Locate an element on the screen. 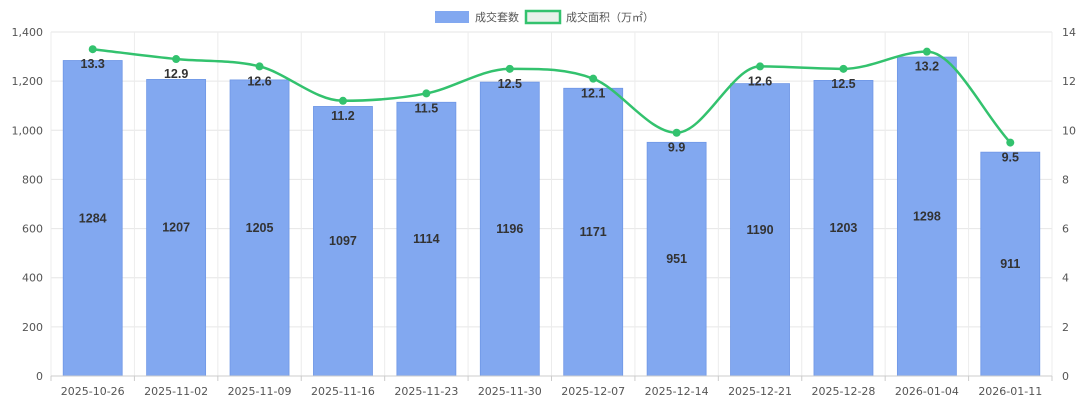 This screenshot has width=1080, height=414. legend-line-label: 成交面积（万㎡） is located at coordinates (610, 17).